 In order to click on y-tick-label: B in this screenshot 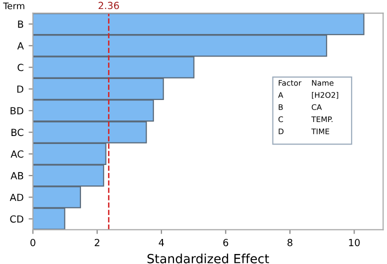, I will do `click(21, 24)`.